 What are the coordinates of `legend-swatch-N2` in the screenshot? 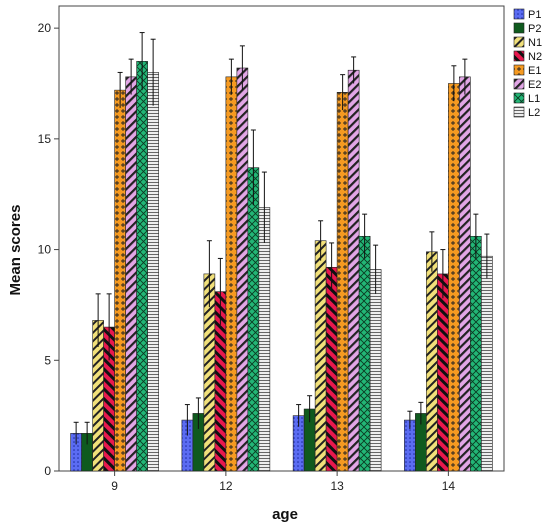 It's located at (519, 56).